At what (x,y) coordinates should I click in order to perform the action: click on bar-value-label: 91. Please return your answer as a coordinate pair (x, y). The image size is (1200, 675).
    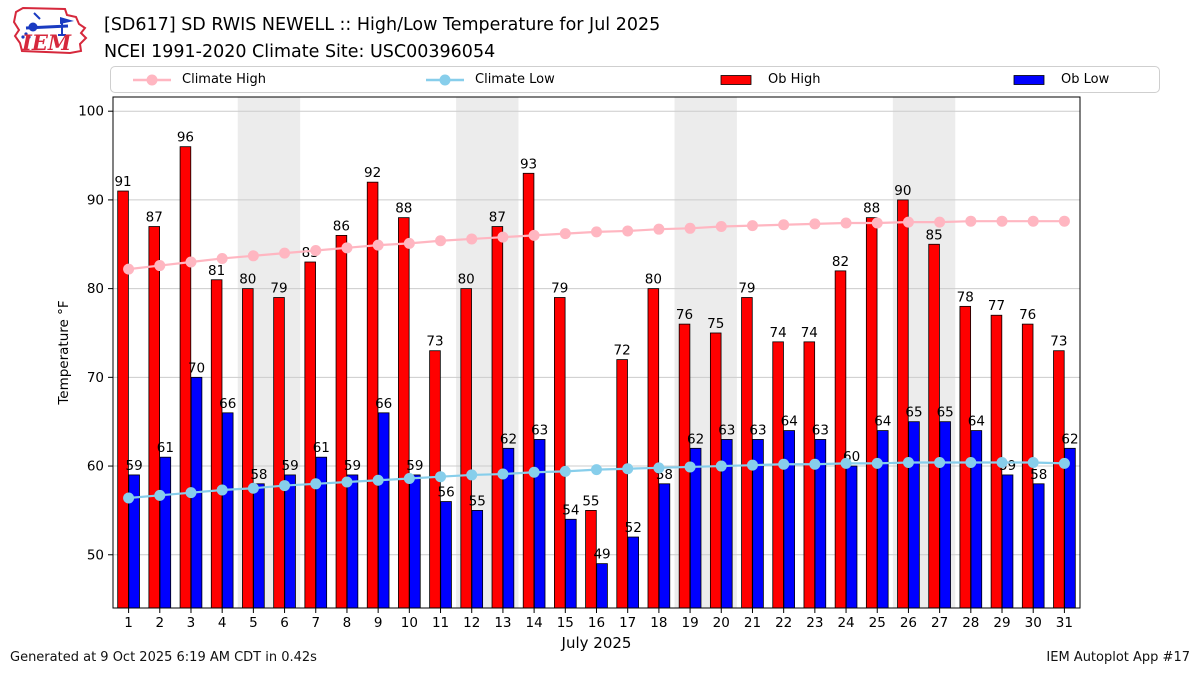
    Looking at the image, I should click on (122, 182).